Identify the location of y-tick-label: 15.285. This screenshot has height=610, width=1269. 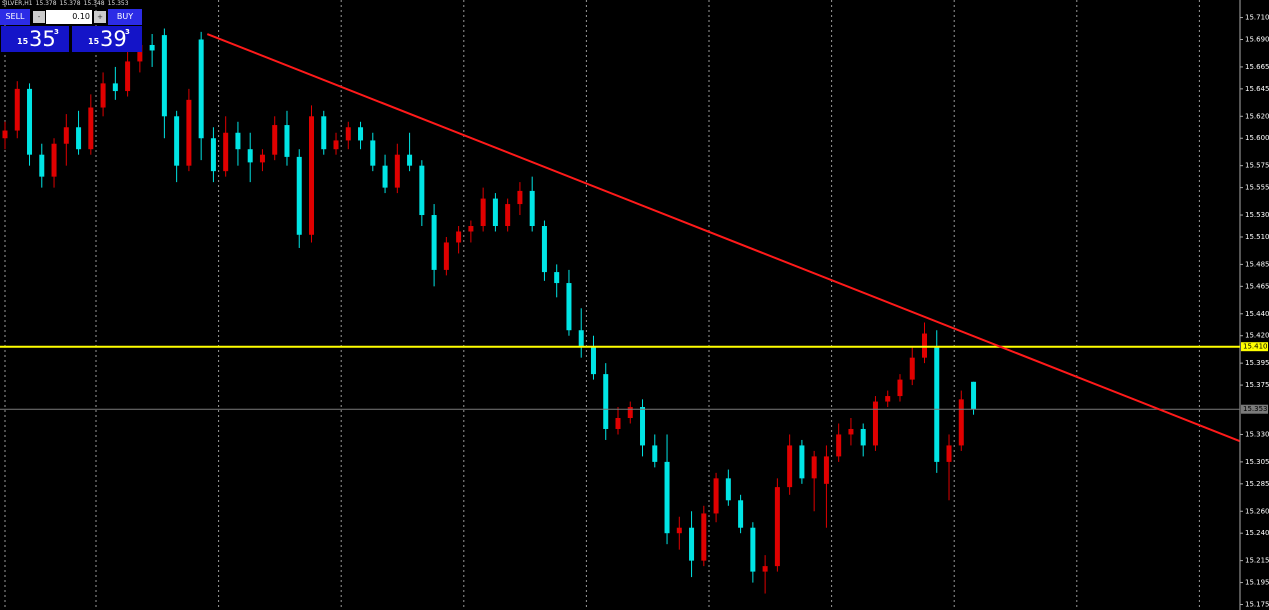
(1257, 484).